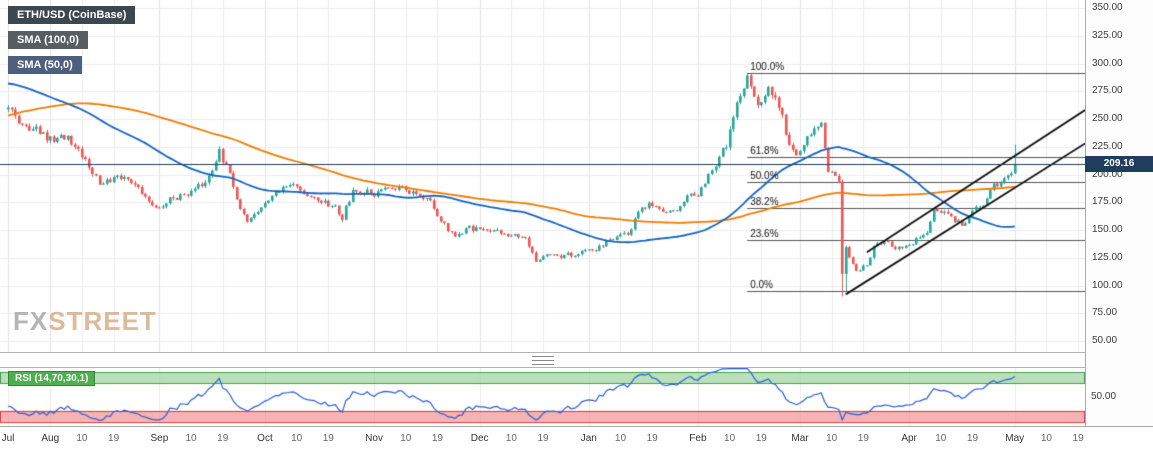  Describe the element at coordinates (1107, 257) in the screenshot. I see `price-tick: 125.00` at that location.